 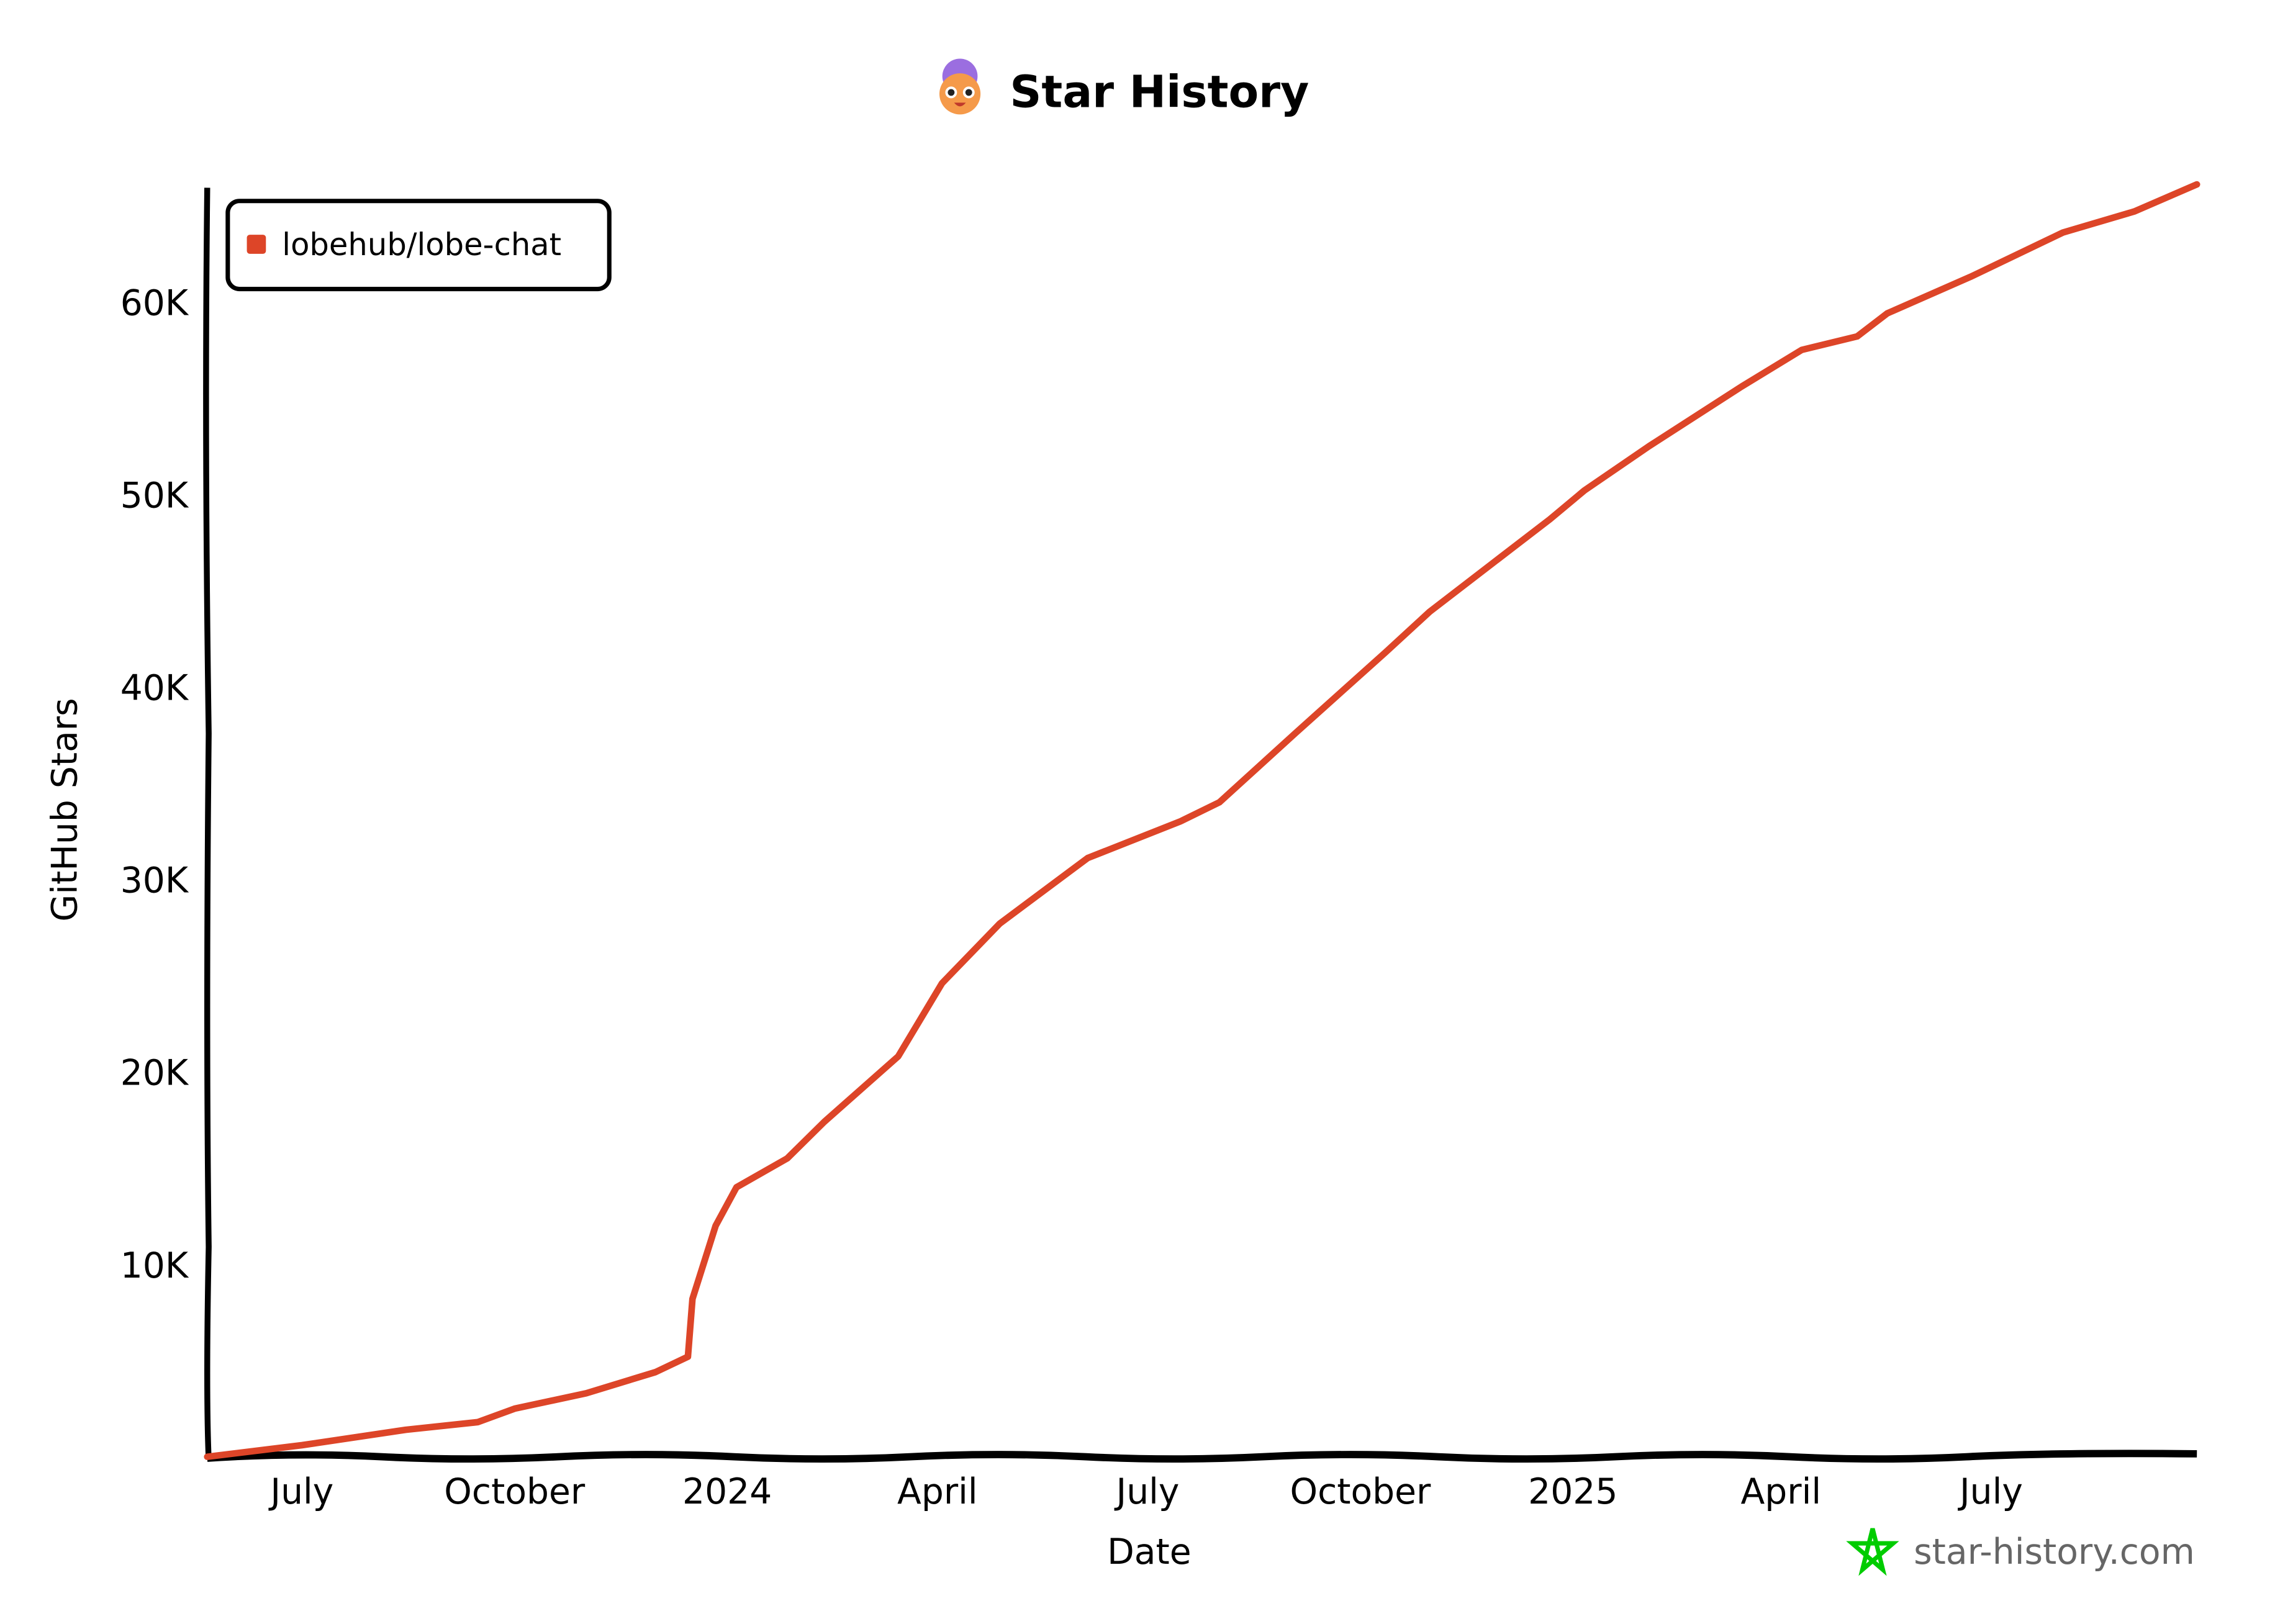 What do you see at coordinates (960, 86) in the screenshot?
I see `star-history-mascot-icon` at bounding box center [960, 86].